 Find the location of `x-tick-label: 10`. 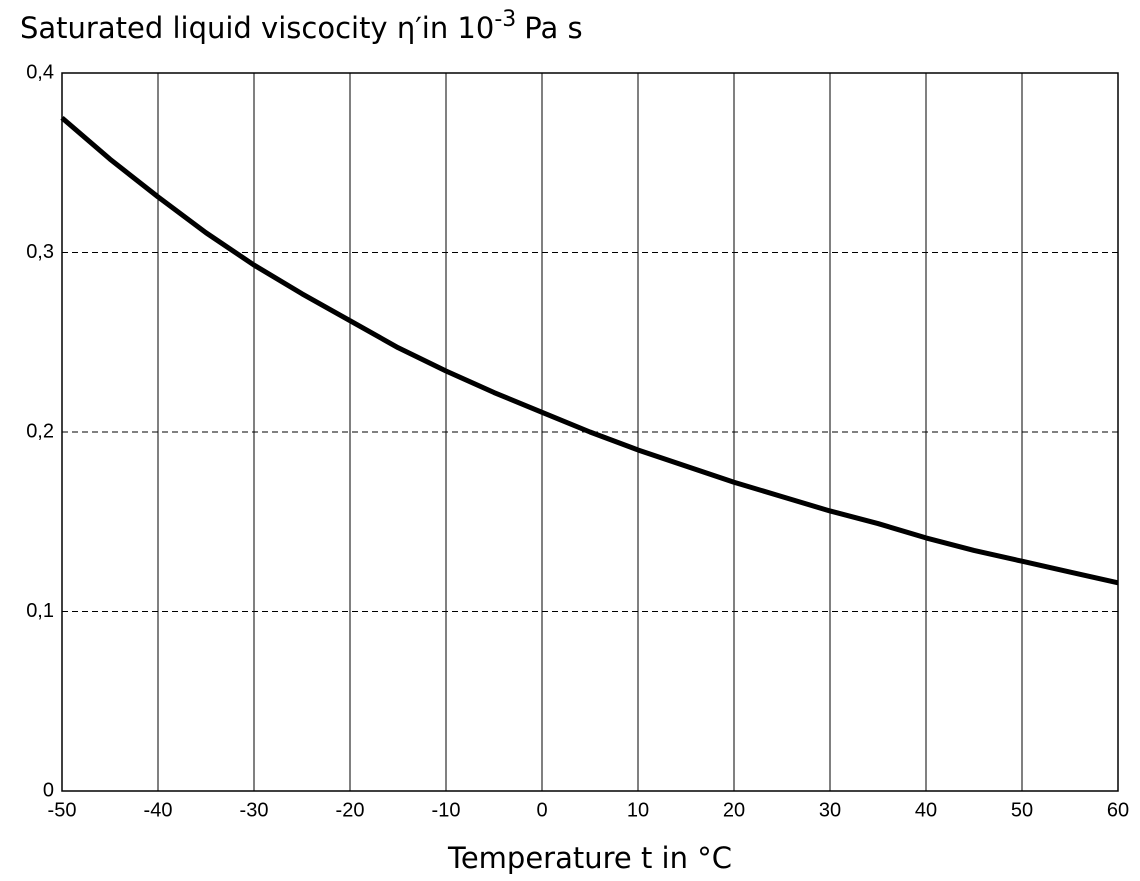

x-tick-label: 10 is located at coordinates (638, 810).